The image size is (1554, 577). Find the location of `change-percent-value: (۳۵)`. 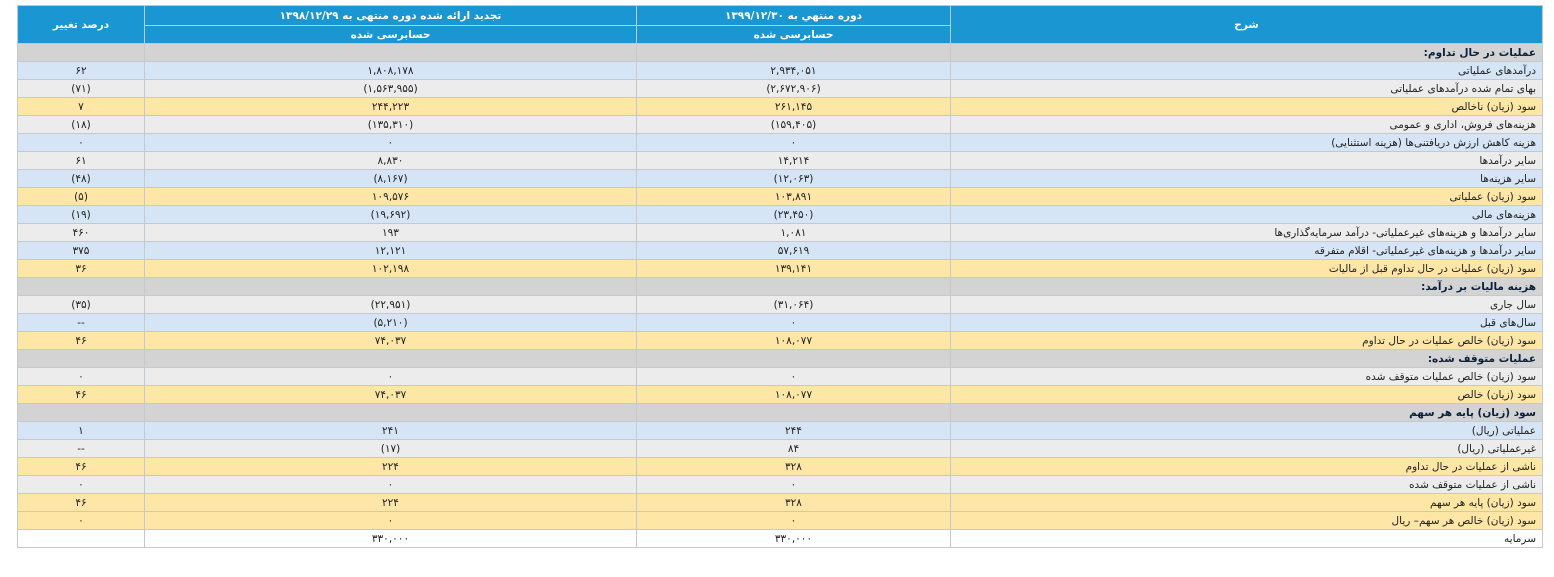

change-percent-value: (۳۵) is located at coordinates (81, 304).